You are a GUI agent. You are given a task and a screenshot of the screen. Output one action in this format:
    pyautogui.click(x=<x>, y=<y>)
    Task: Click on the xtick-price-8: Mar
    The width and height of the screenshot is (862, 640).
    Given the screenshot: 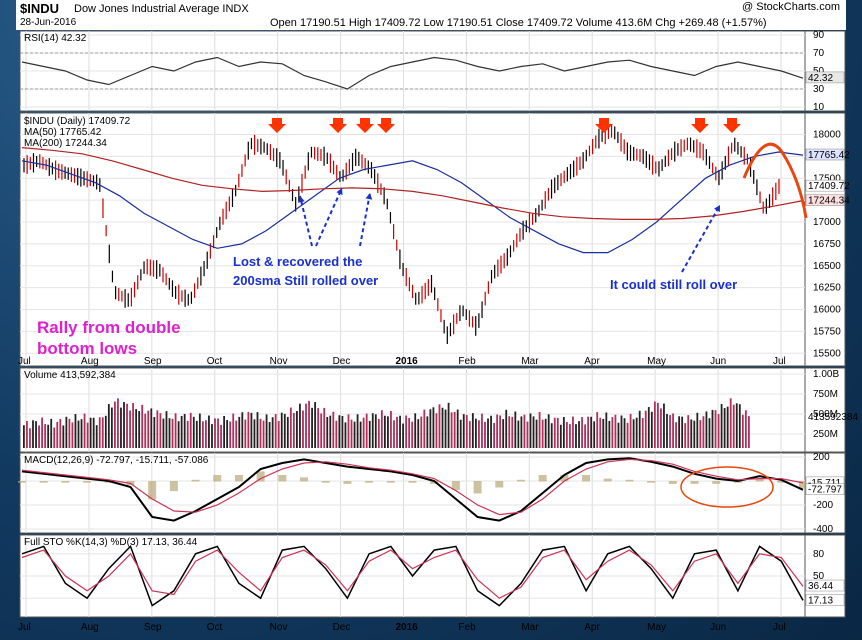 What is the action you would take?
    pyautogui.click(x=530, y=361)
    